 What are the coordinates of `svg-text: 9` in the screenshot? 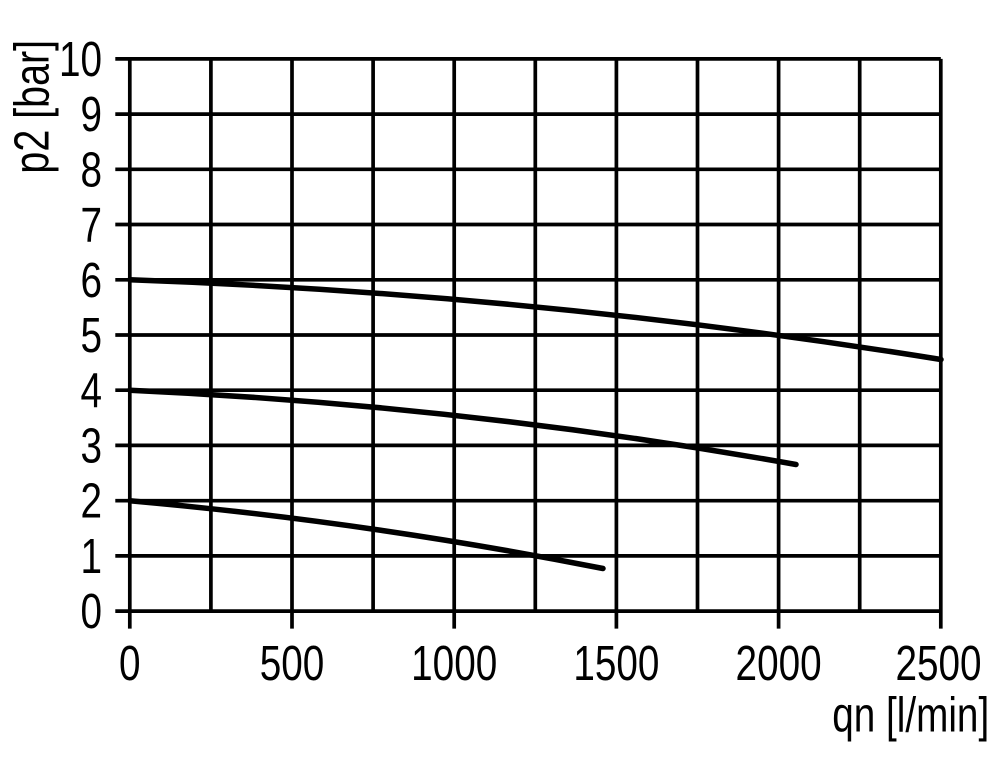 It's located at (91, 115).